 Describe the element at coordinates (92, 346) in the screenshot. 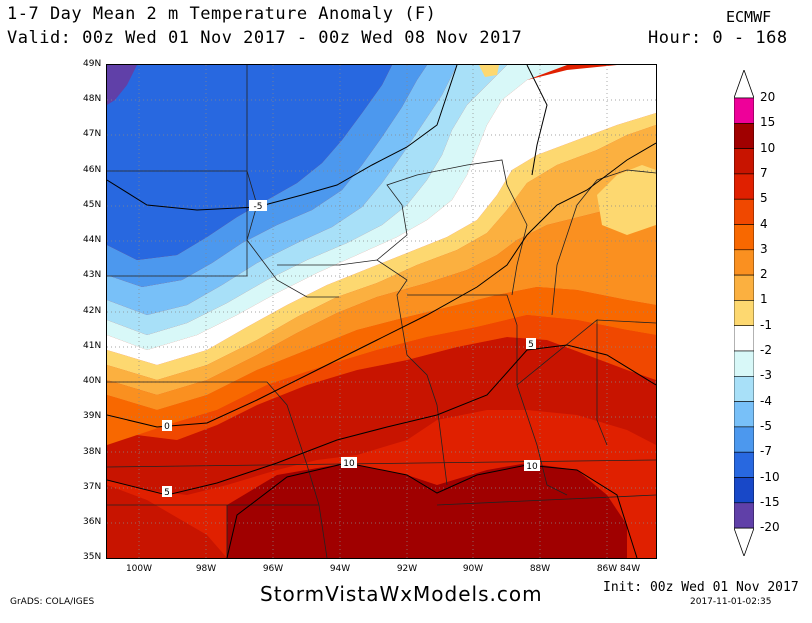

I see `lat-label: 41N` at that location.